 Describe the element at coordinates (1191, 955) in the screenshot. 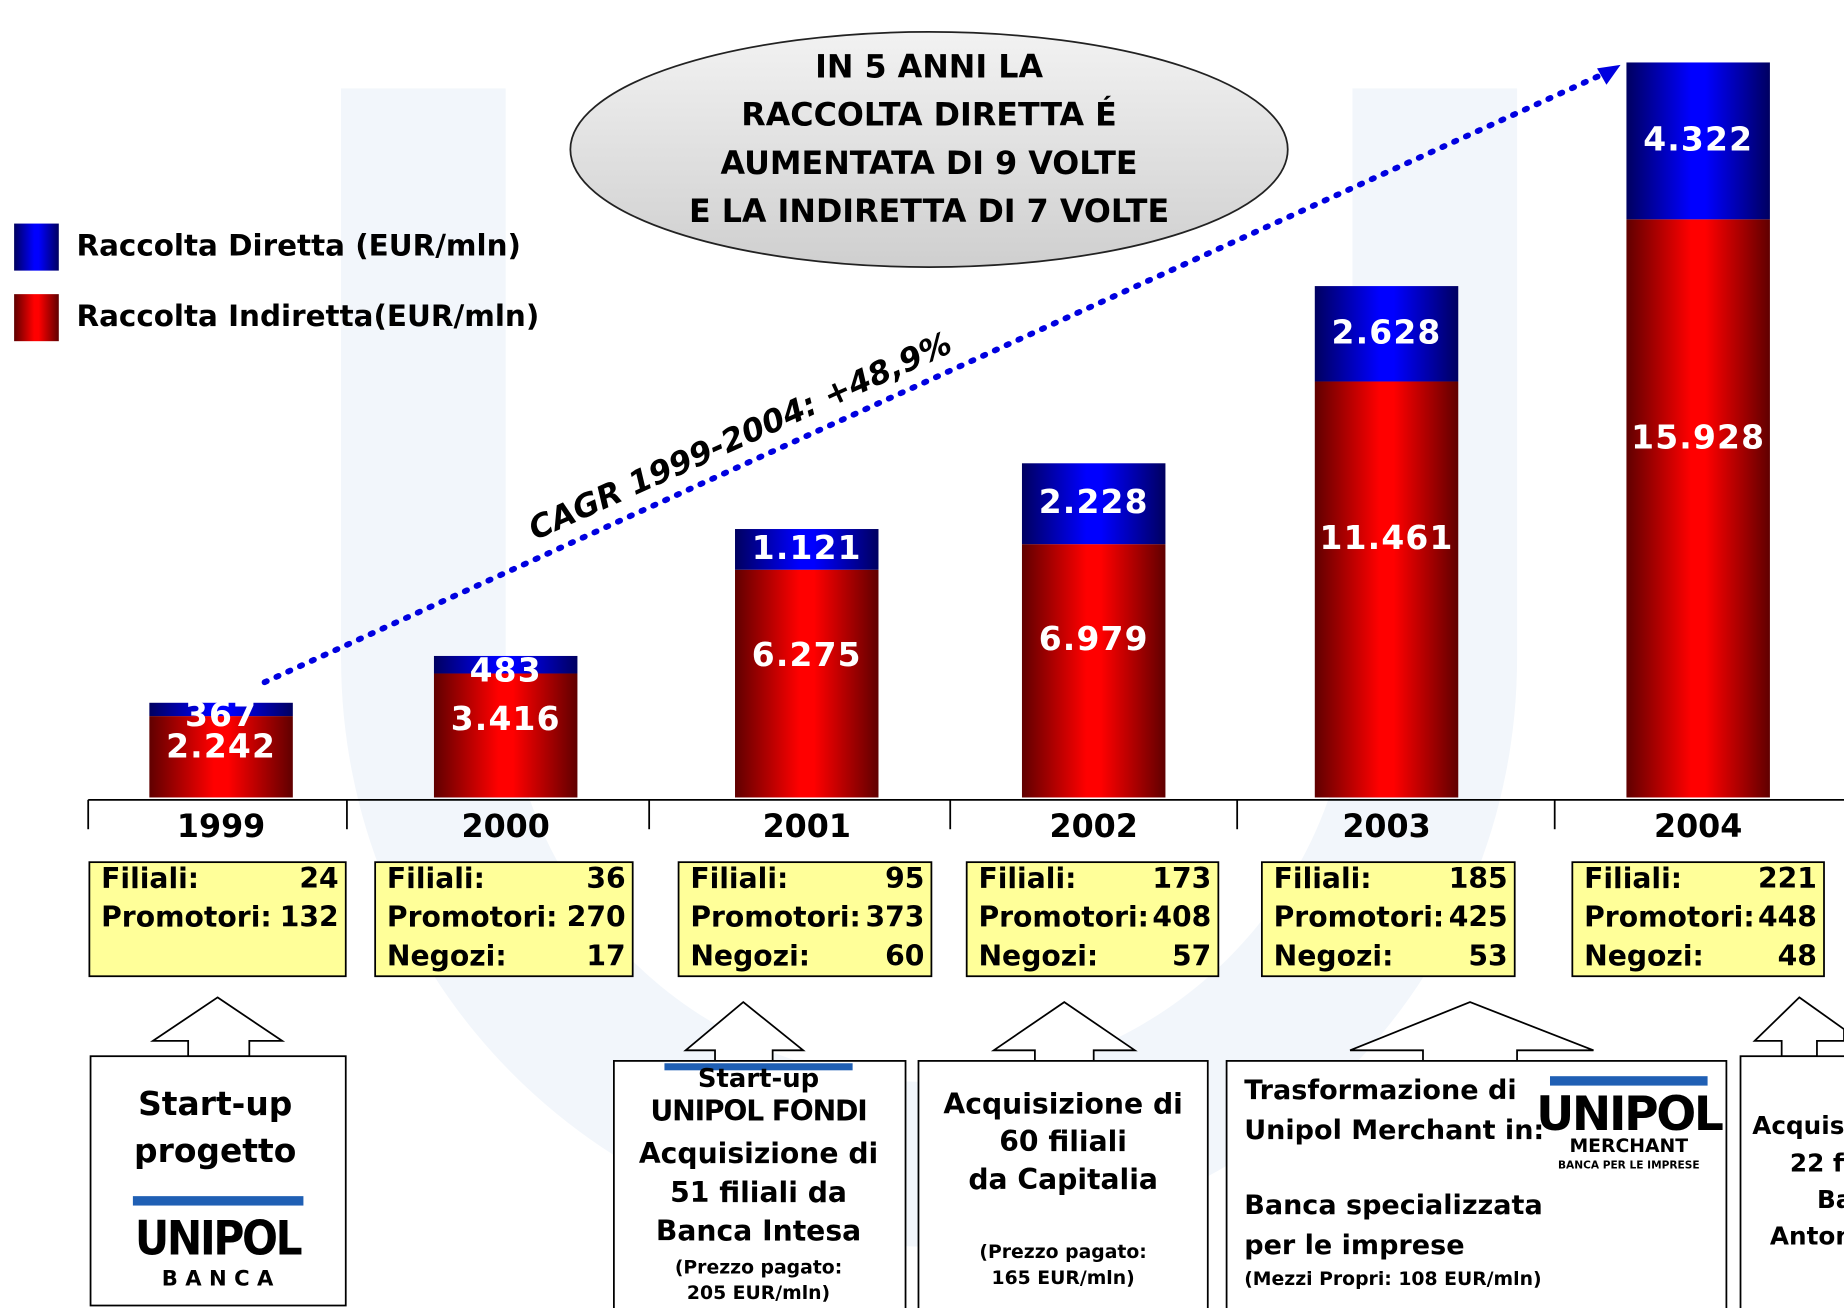

I see `stats-value: 57` at that location.